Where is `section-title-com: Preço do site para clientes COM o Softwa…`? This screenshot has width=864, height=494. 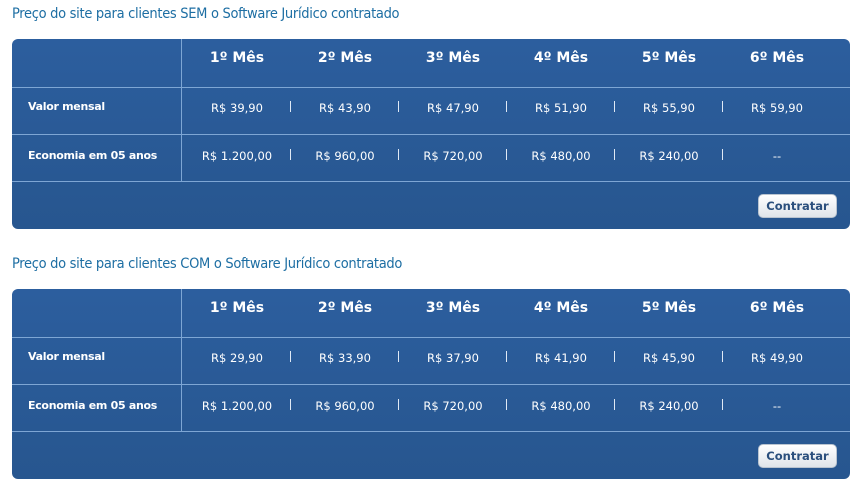
section-title-com: Preço do site para clientes COM o Softwa… is located at coordinates (207, 264).